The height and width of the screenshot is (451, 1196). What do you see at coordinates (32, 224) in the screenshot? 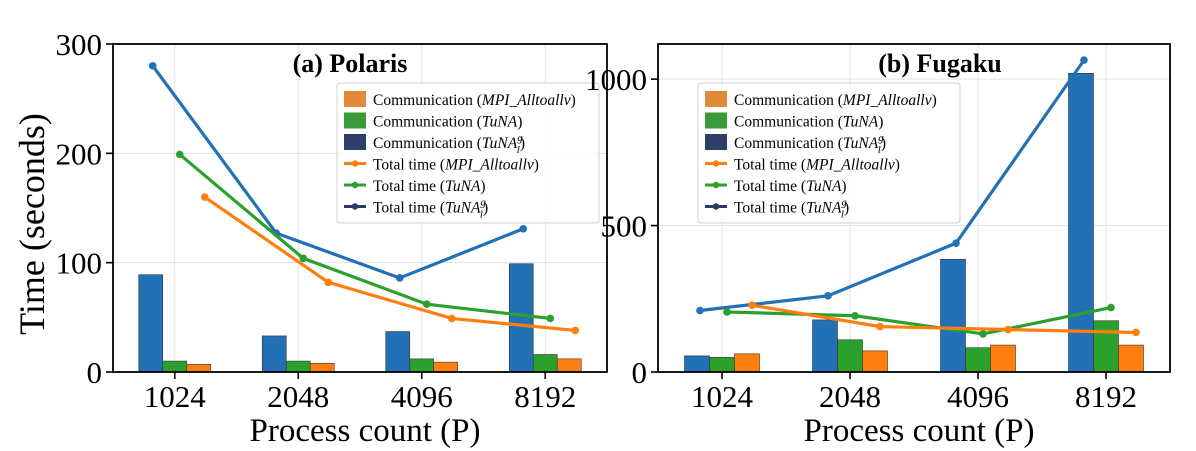
I see `y-axis-label: Time (seconds)` at bounding box center [32, 224].